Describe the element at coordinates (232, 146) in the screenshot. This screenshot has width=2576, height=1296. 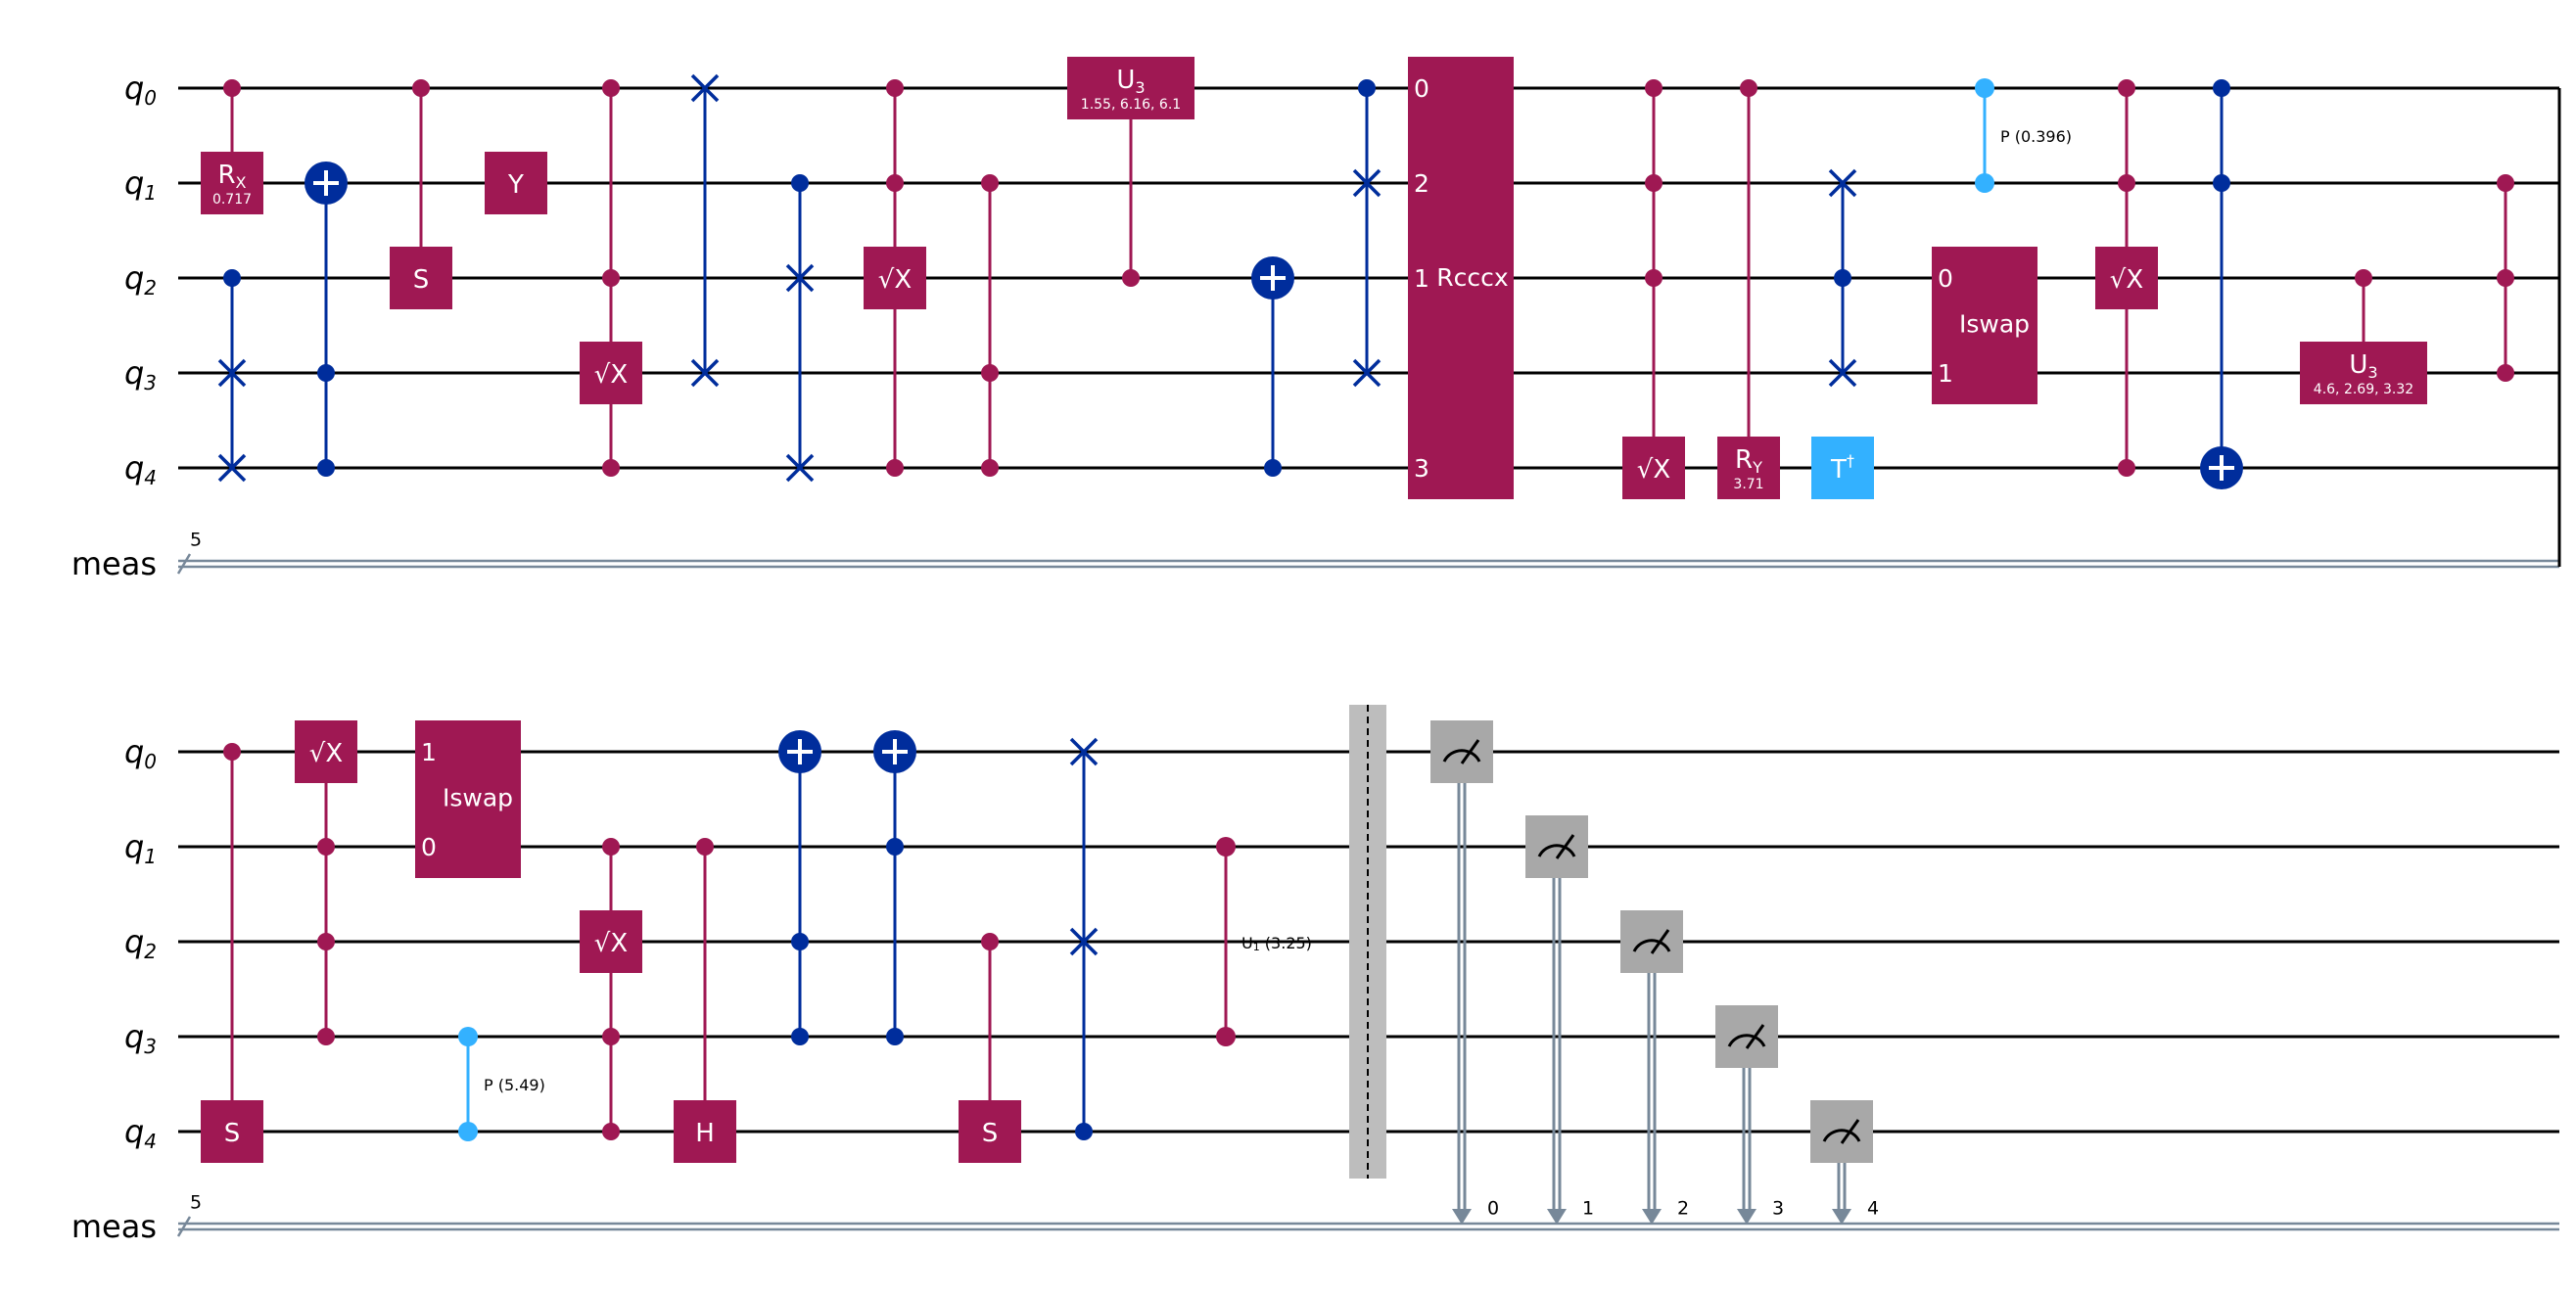
I see `gate-rx: RX0.717` at that location.